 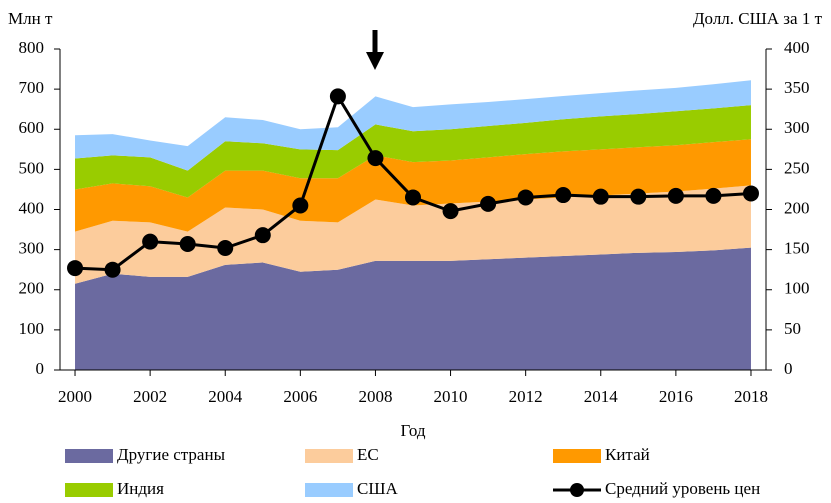 I want to click on x-tick-label: 2006, so click(x=300, y=396).